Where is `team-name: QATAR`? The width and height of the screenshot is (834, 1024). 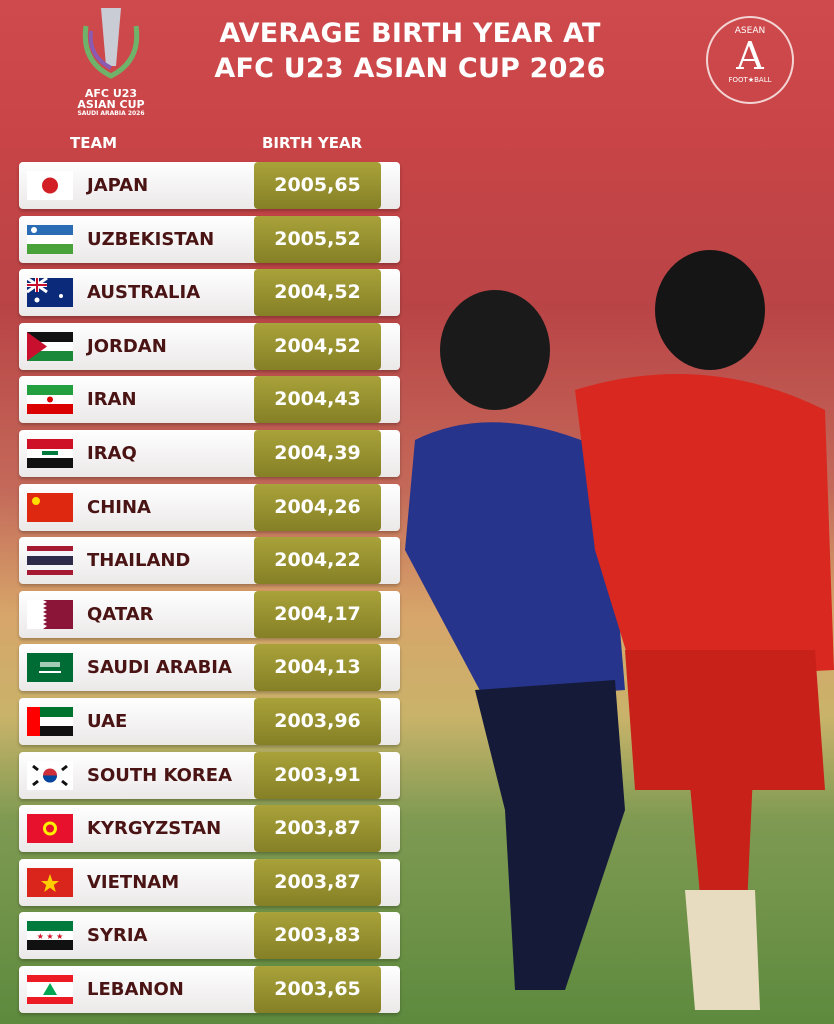 team-name: QATAR is located at coordinates (120, 614).